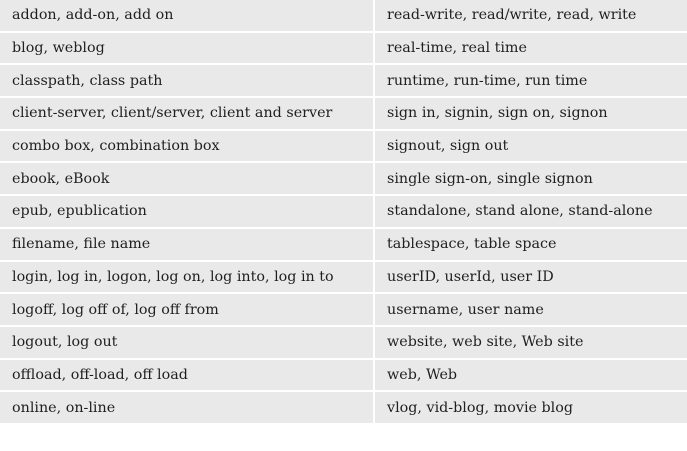 This screenshot has height=451, width=687. What do you see at coordinates (530, 376) in the screenshot?
I see `term-cell-right: web, Web` at bounding box center [530, 376].